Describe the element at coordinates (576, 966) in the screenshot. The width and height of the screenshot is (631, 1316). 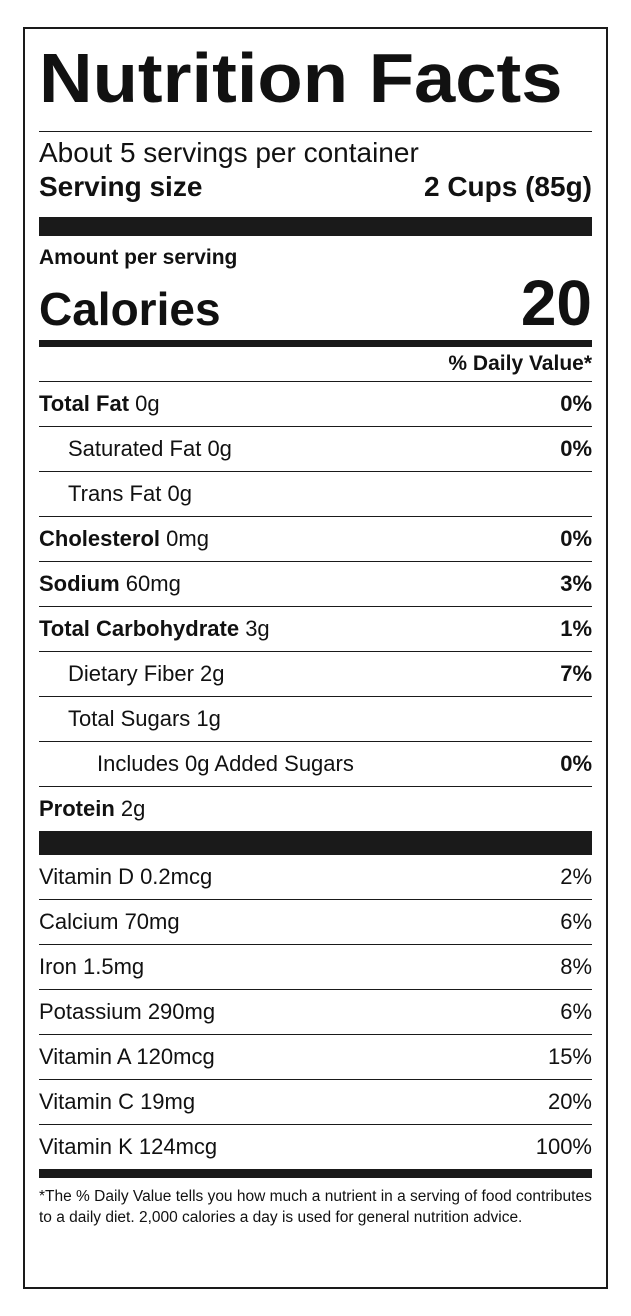
I see `vitamin-dv: 8%` at that location.